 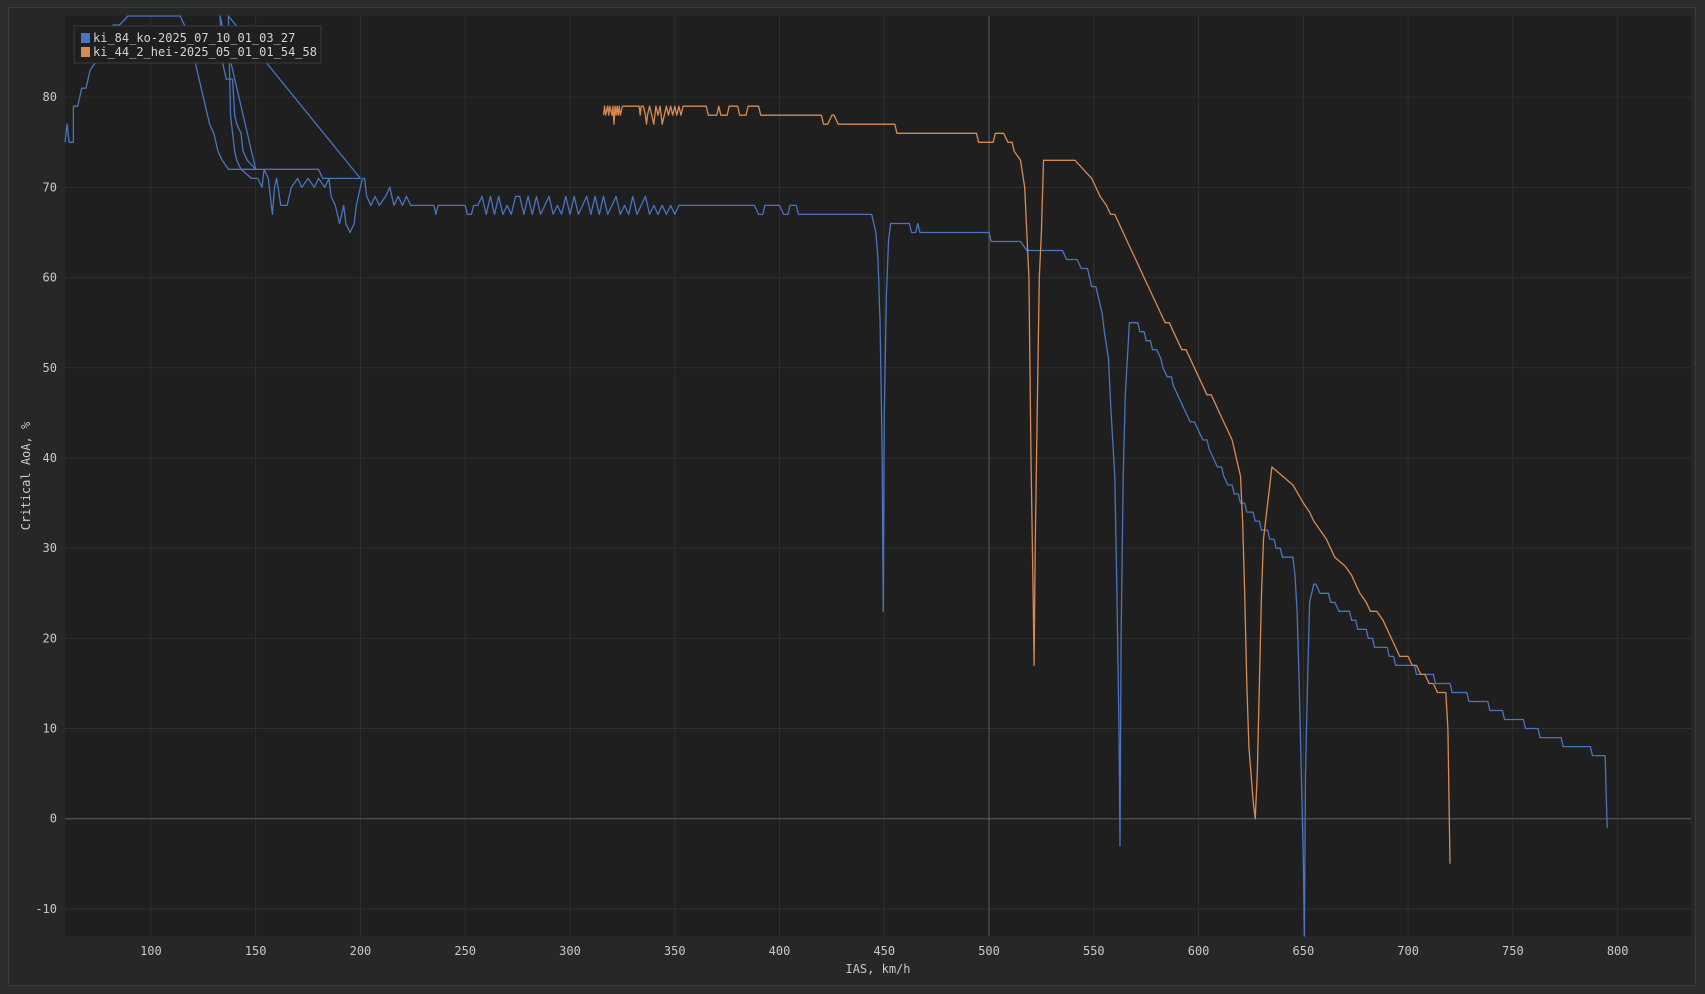 I want to click on y-tick-label: 50, so click(x=50, y=368).